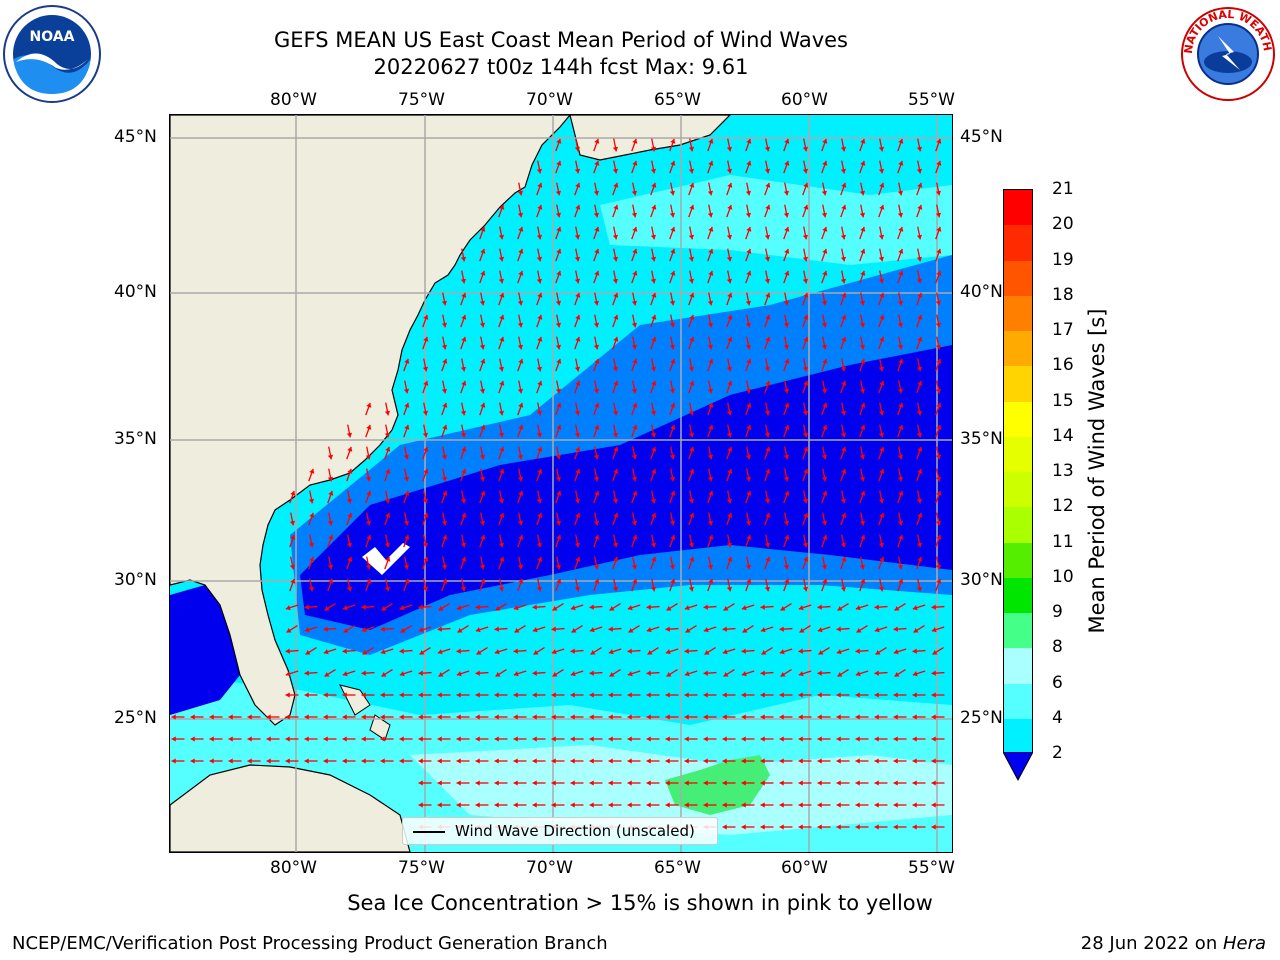 Image resolution: width=1280 pixels, height=960 pixels. What do you see at coordinates (1018, 767) in the screenshot?
I see `colorbar-extend-triangle` at bounding box center [1018, 767].